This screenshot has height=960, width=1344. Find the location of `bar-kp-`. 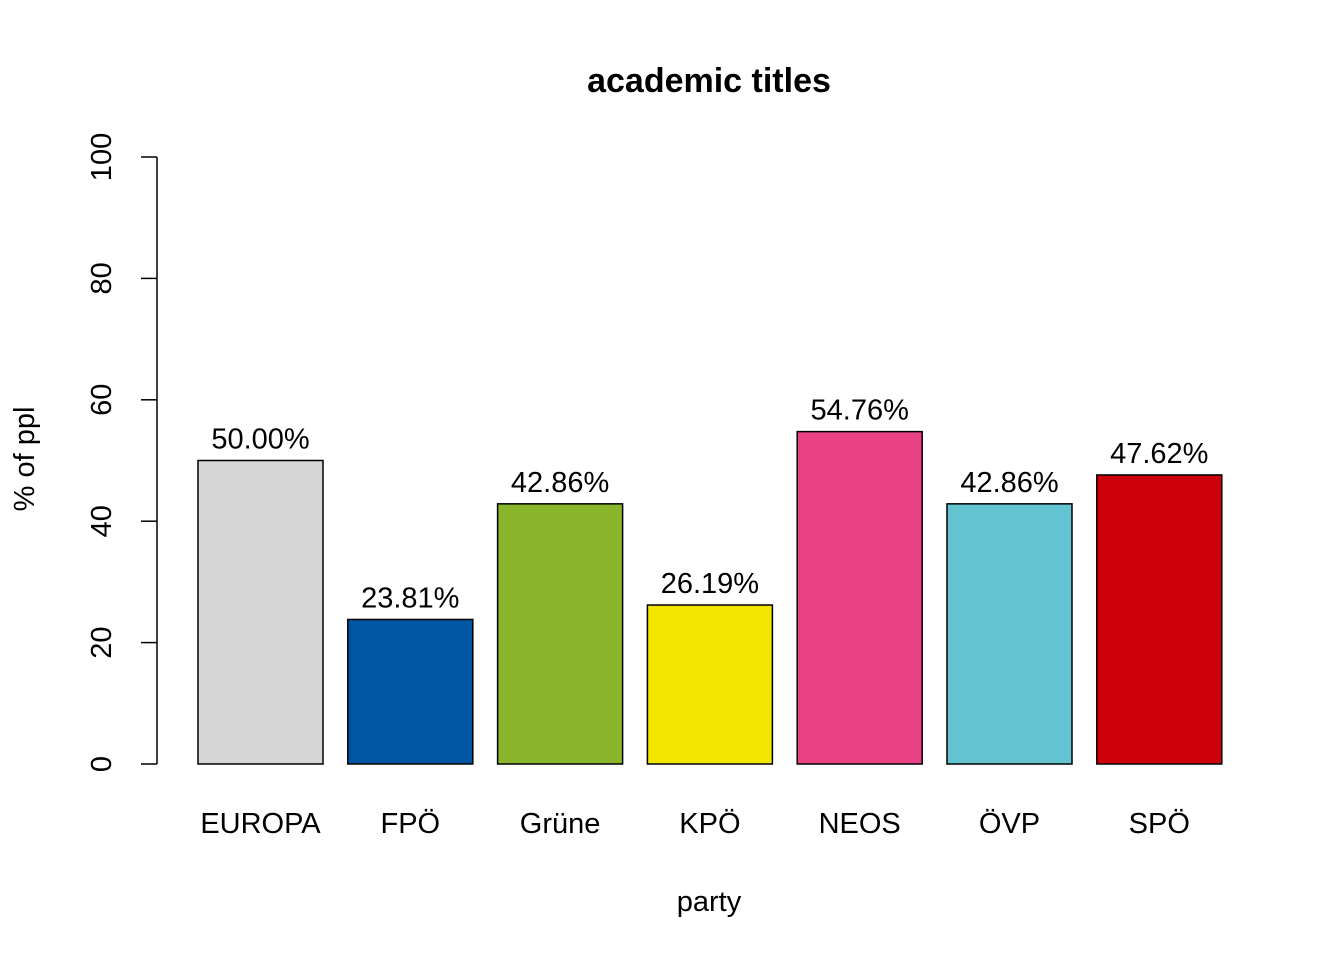

bar-kp- is located at coordinates (710, 684).